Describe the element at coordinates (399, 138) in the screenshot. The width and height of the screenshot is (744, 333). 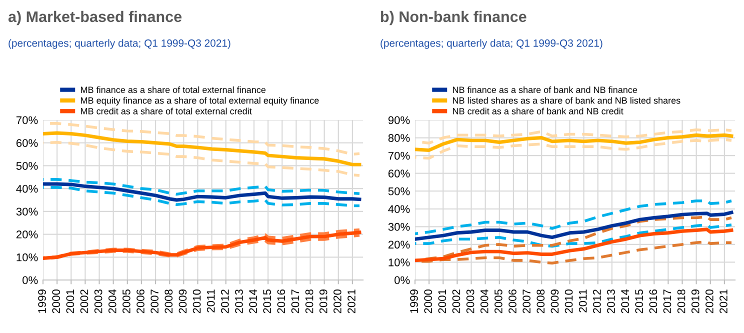
I see `y-tick-label: 80%` at that location.